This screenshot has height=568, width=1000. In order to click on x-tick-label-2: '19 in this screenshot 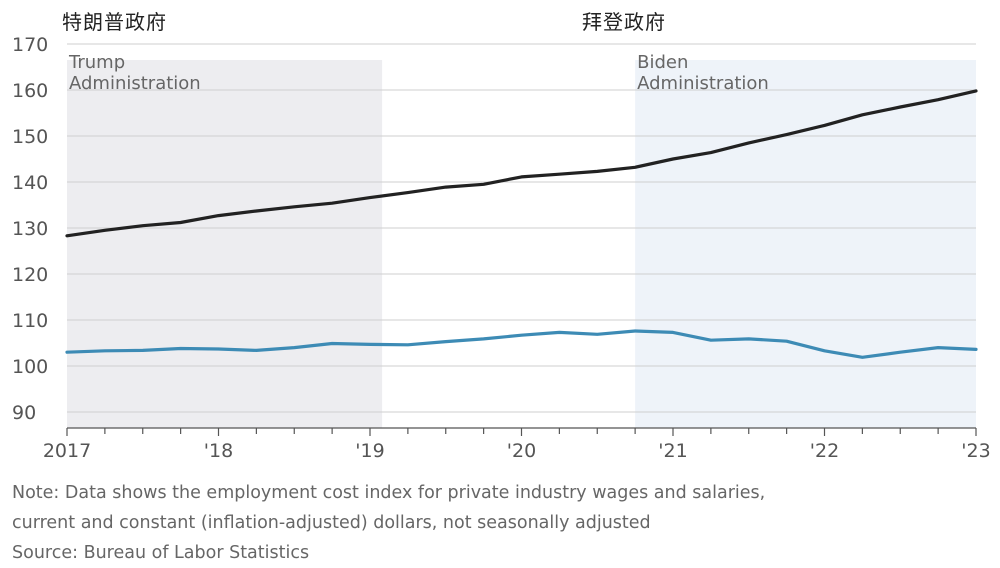, I will do `click(369, 451)`.